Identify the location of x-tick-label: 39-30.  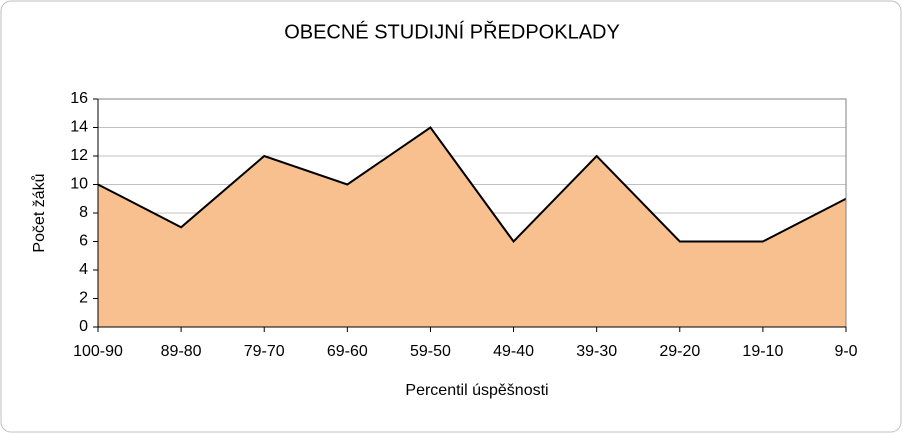
(596, 351).